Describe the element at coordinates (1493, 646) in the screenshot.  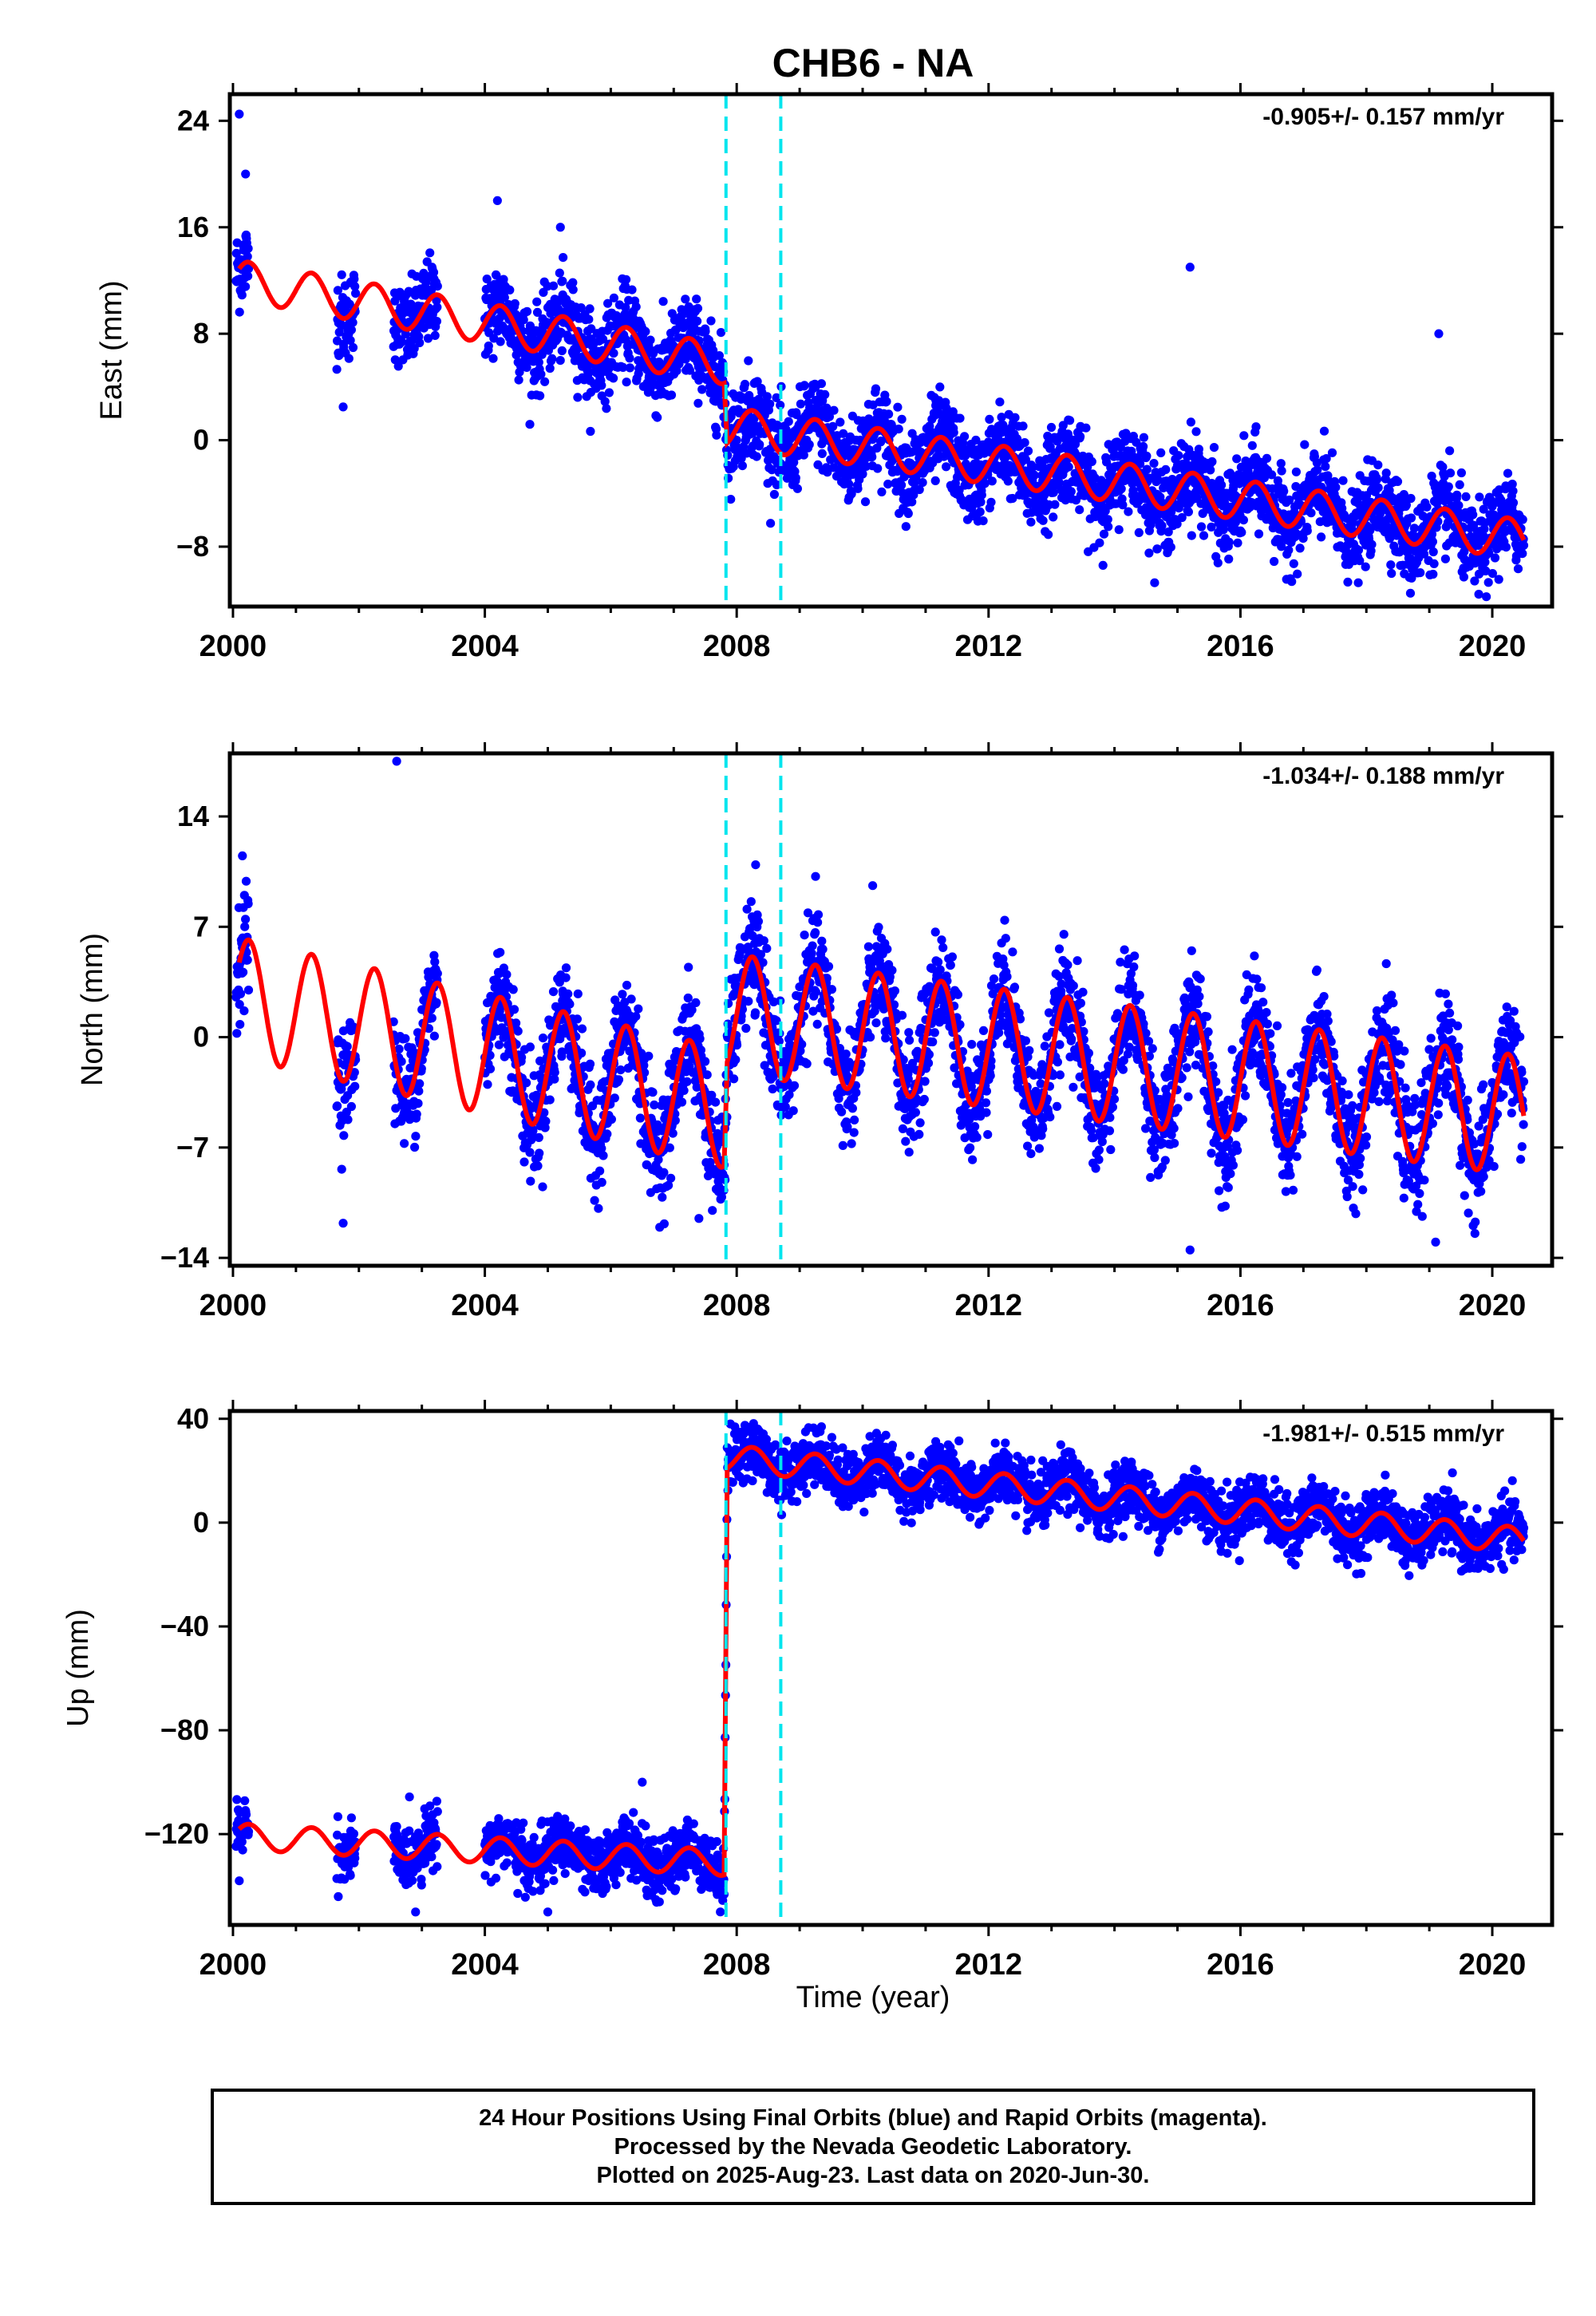
I see `x-tick-label: 2020` at that location.